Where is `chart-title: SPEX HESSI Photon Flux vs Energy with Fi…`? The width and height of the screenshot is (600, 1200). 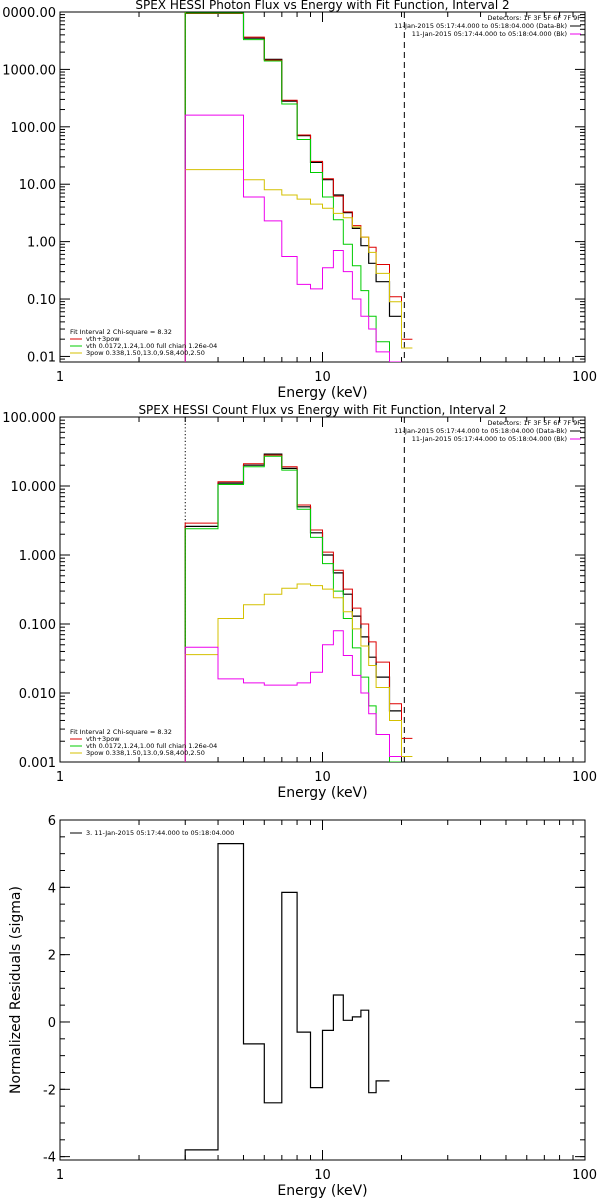 chart-title: SPEX HESSI Photon Flux vs Energy with Fi… is located at coordinates (322, 6).